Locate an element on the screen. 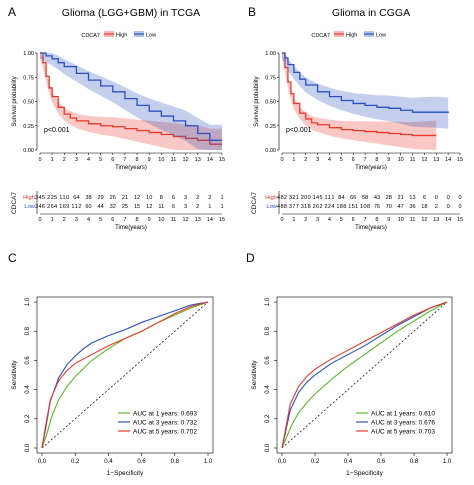 The height and width of the screenshot is (485, 474). legend-label-low: Low is located at coordinates (381, 36).